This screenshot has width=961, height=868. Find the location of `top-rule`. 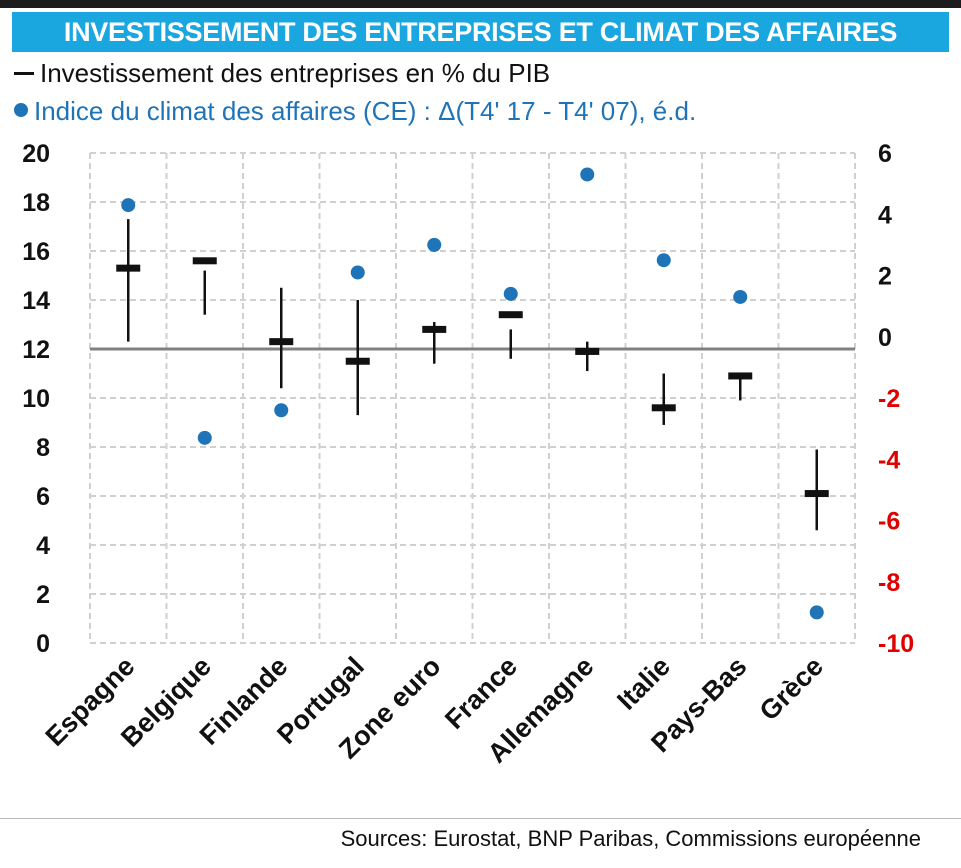

top-rule is located at coordinates (480, 4).